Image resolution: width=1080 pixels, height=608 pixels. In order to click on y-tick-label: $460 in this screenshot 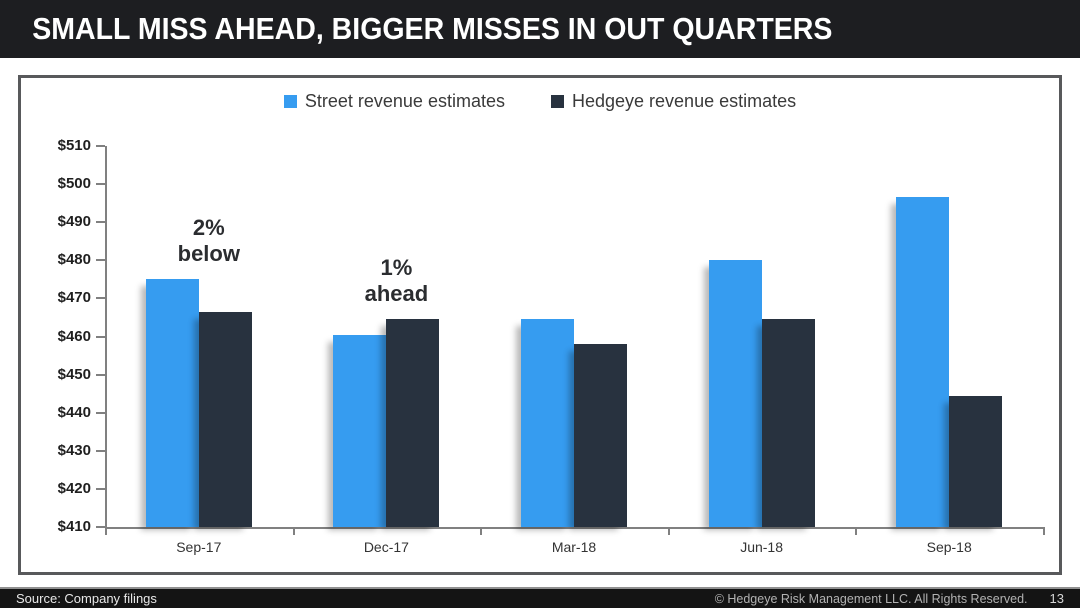, I will do `click(74, 336)`.